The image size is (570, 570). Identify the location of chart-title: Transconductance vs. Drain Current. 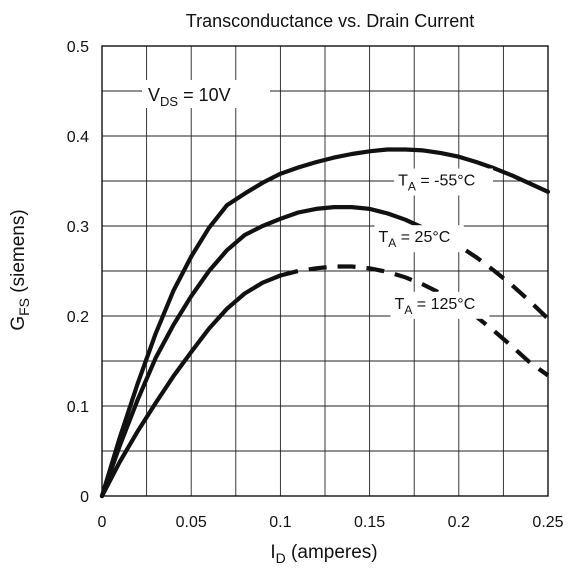
(330, 21).